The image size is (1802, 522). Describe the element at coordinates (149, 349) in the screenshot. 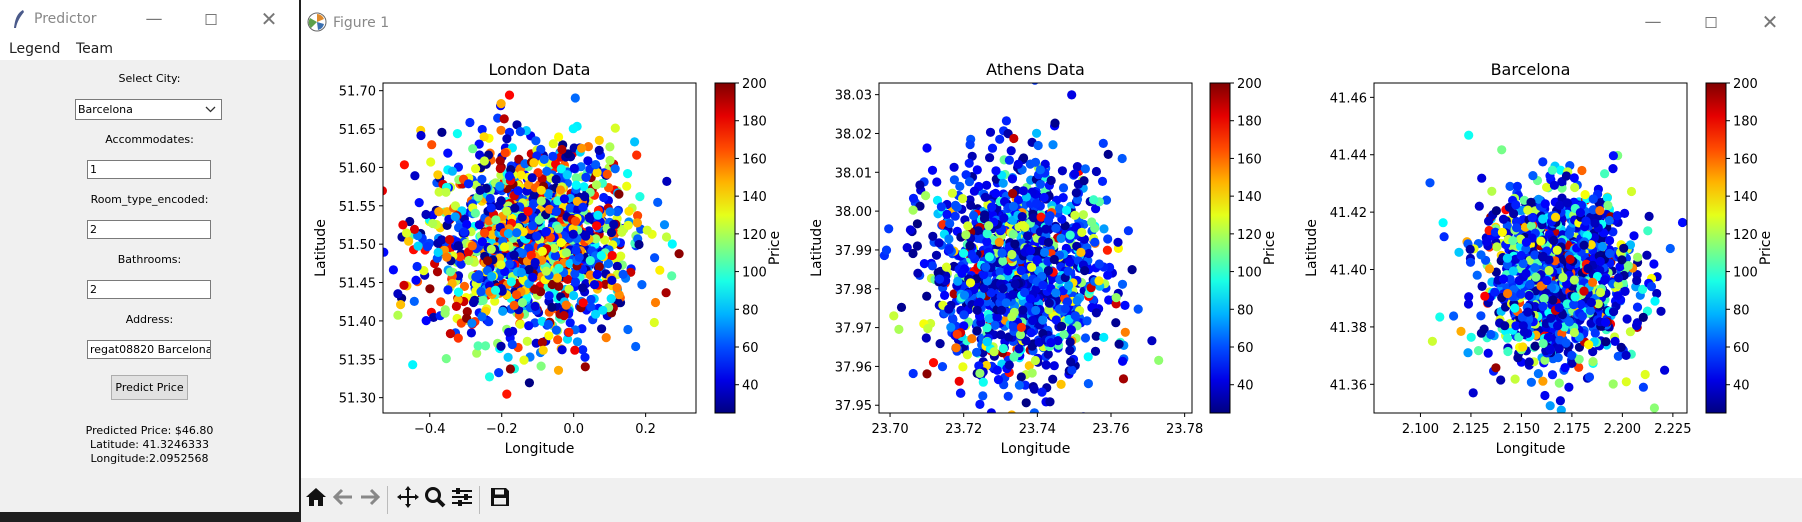

I see `address-input: regat08820 Barcelona` at that location.